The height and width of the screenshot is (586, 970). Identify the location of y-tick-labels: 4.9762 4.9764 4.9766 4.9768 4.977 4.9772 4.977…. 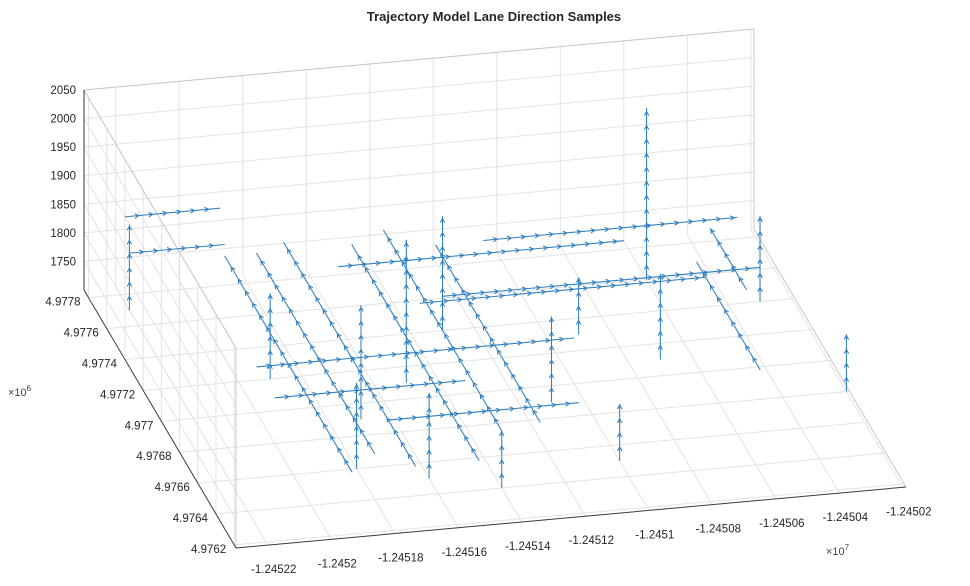
(135, 426).